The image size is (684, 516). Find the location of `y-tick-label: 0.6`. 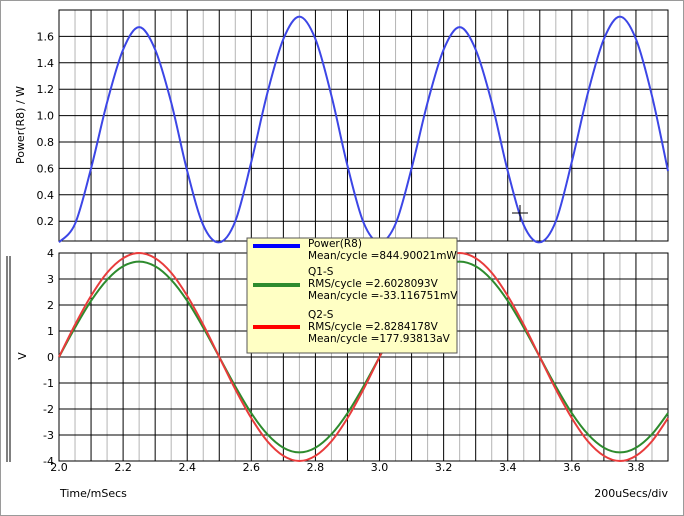

y-tick-label: 0.6 is located at coordinates (46, 168).